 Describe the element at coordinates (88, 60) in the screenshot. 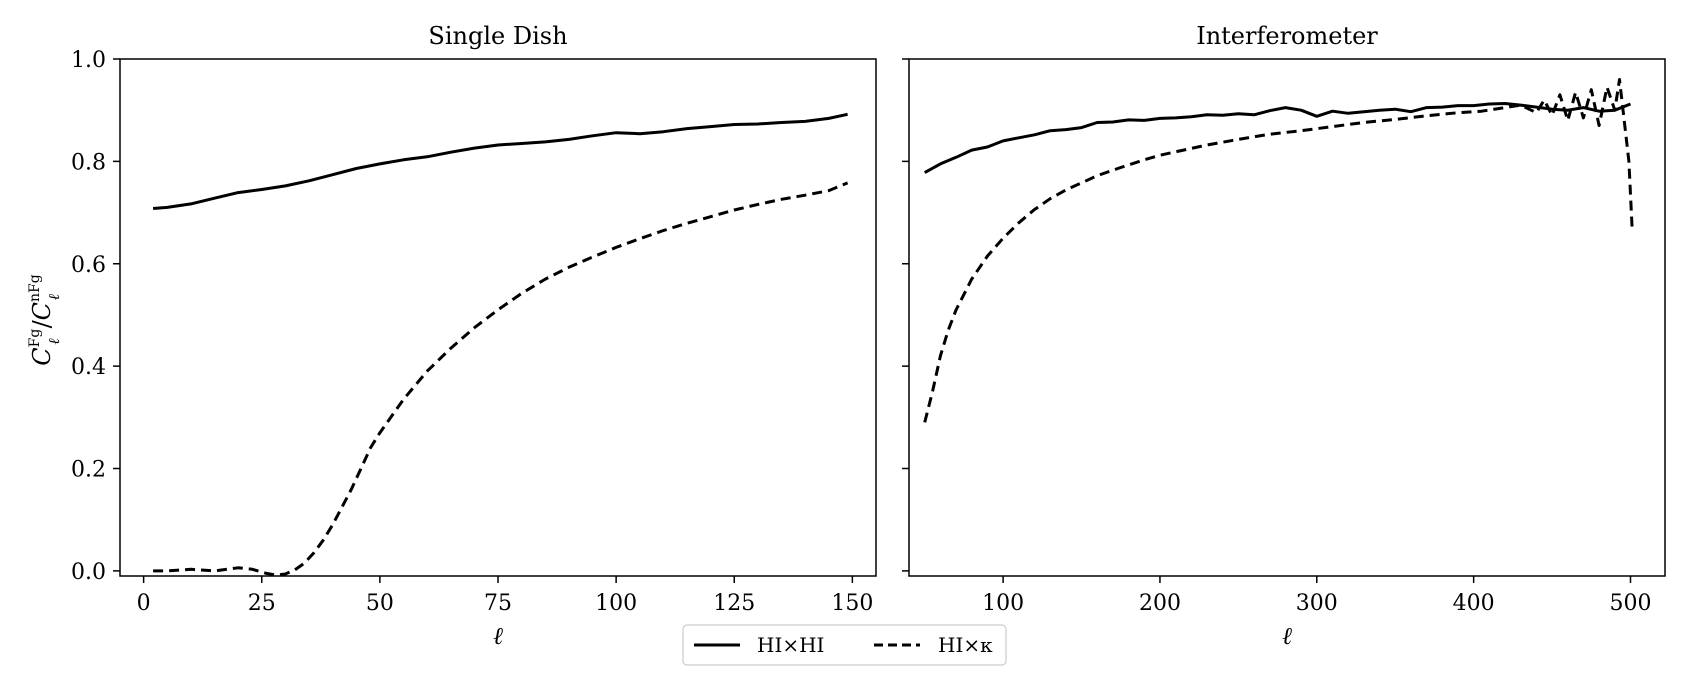

I see `y-tick-label: 1.0` at that location.